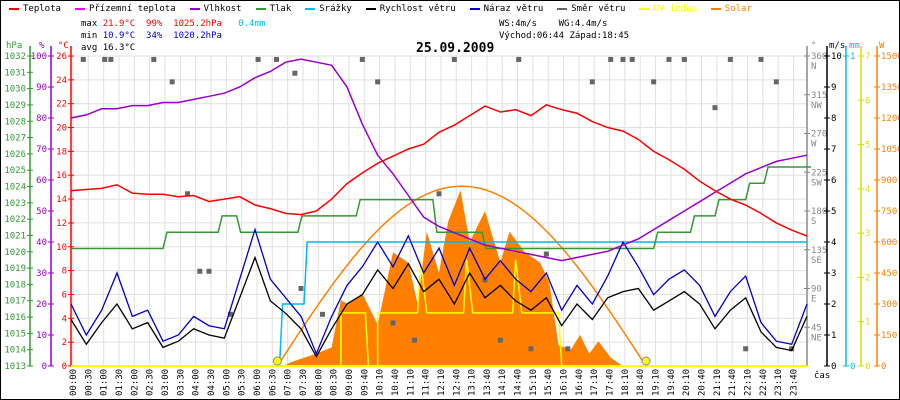  What do you see at coordinates (89, 382) in the screenshot?
I see `x-tick-label: 00:30` at bounding box center [89, 382].